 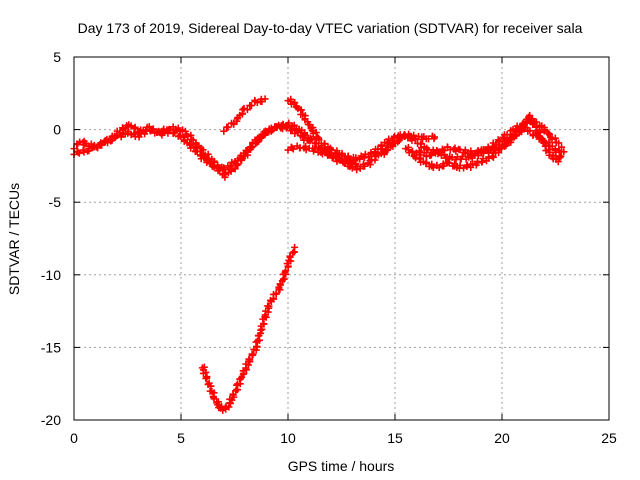 What do you see at coordinates (57, 130) in the screenshot?
I see `y-tick-label: 0` at bounding box center [57, 130].